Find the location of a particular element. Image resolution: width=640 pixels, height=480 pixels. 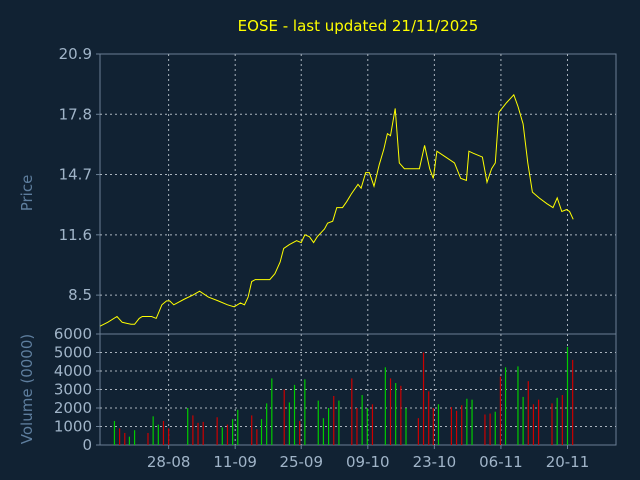

price-axis-label: Price is located at coordinates (27, 193).